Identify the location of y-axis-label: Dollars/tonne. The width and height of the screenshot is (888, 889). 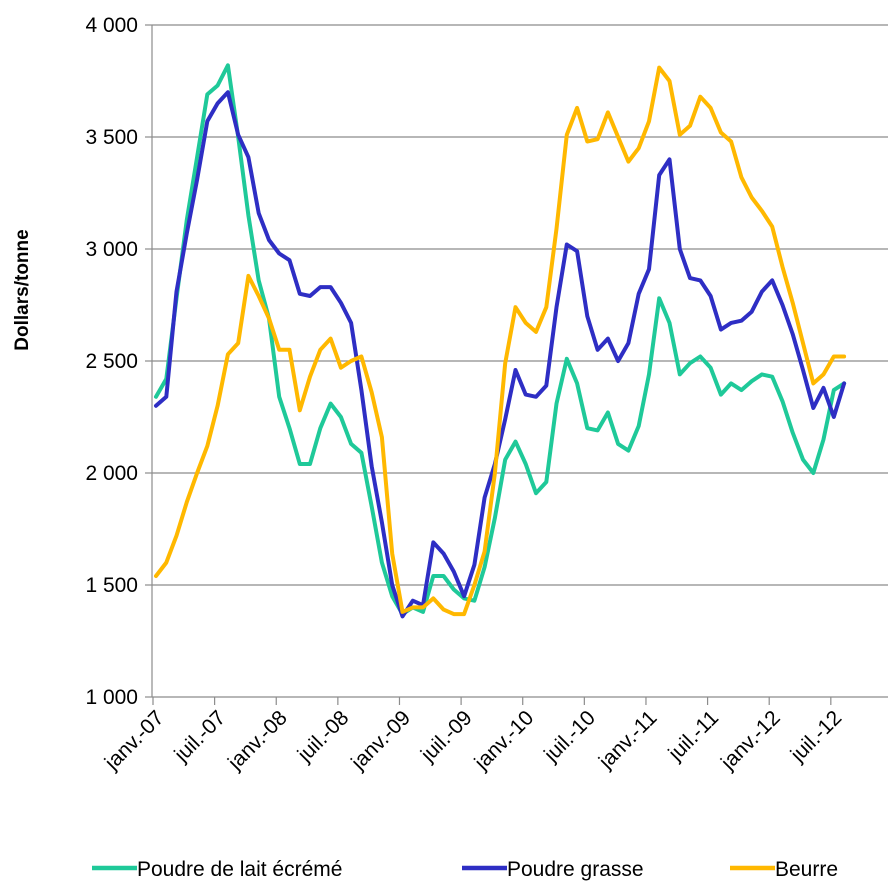
(22, 289).